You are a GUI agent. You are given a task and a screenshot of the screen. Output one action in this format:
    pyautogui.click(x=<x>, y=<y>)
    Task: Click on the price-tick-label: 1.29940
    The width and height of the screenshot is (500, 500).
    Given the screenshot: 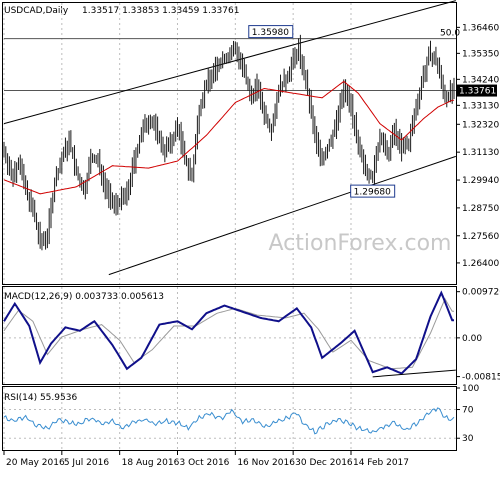 What is the action you would take?
    pyautogui.click(x=480, y=181)
    